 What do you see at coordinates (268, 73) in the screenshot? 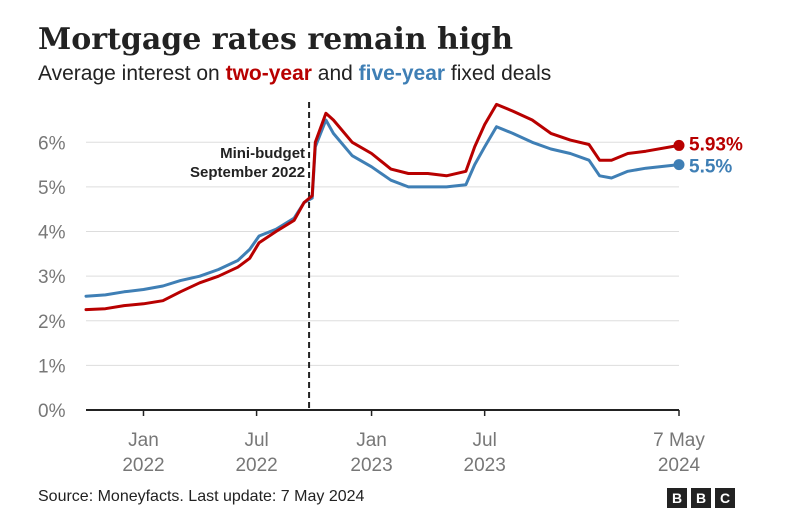
I see `subtitle-two-year: two-year` at bounding box center [268, 73].